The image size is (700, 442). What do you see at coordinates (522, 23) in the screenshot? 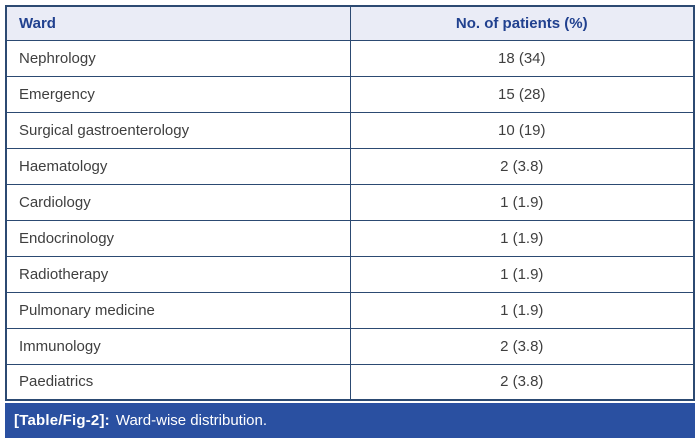
I see `column-header-patients: No. of patients (%)` at bounding box center [522, 23].